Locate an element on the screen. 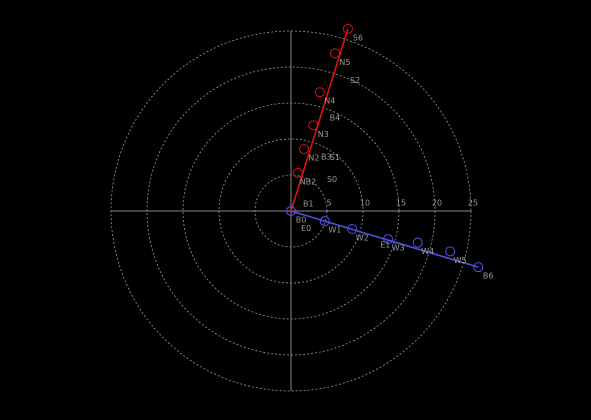  point-label: N5 is located at coordinates (344, 62).